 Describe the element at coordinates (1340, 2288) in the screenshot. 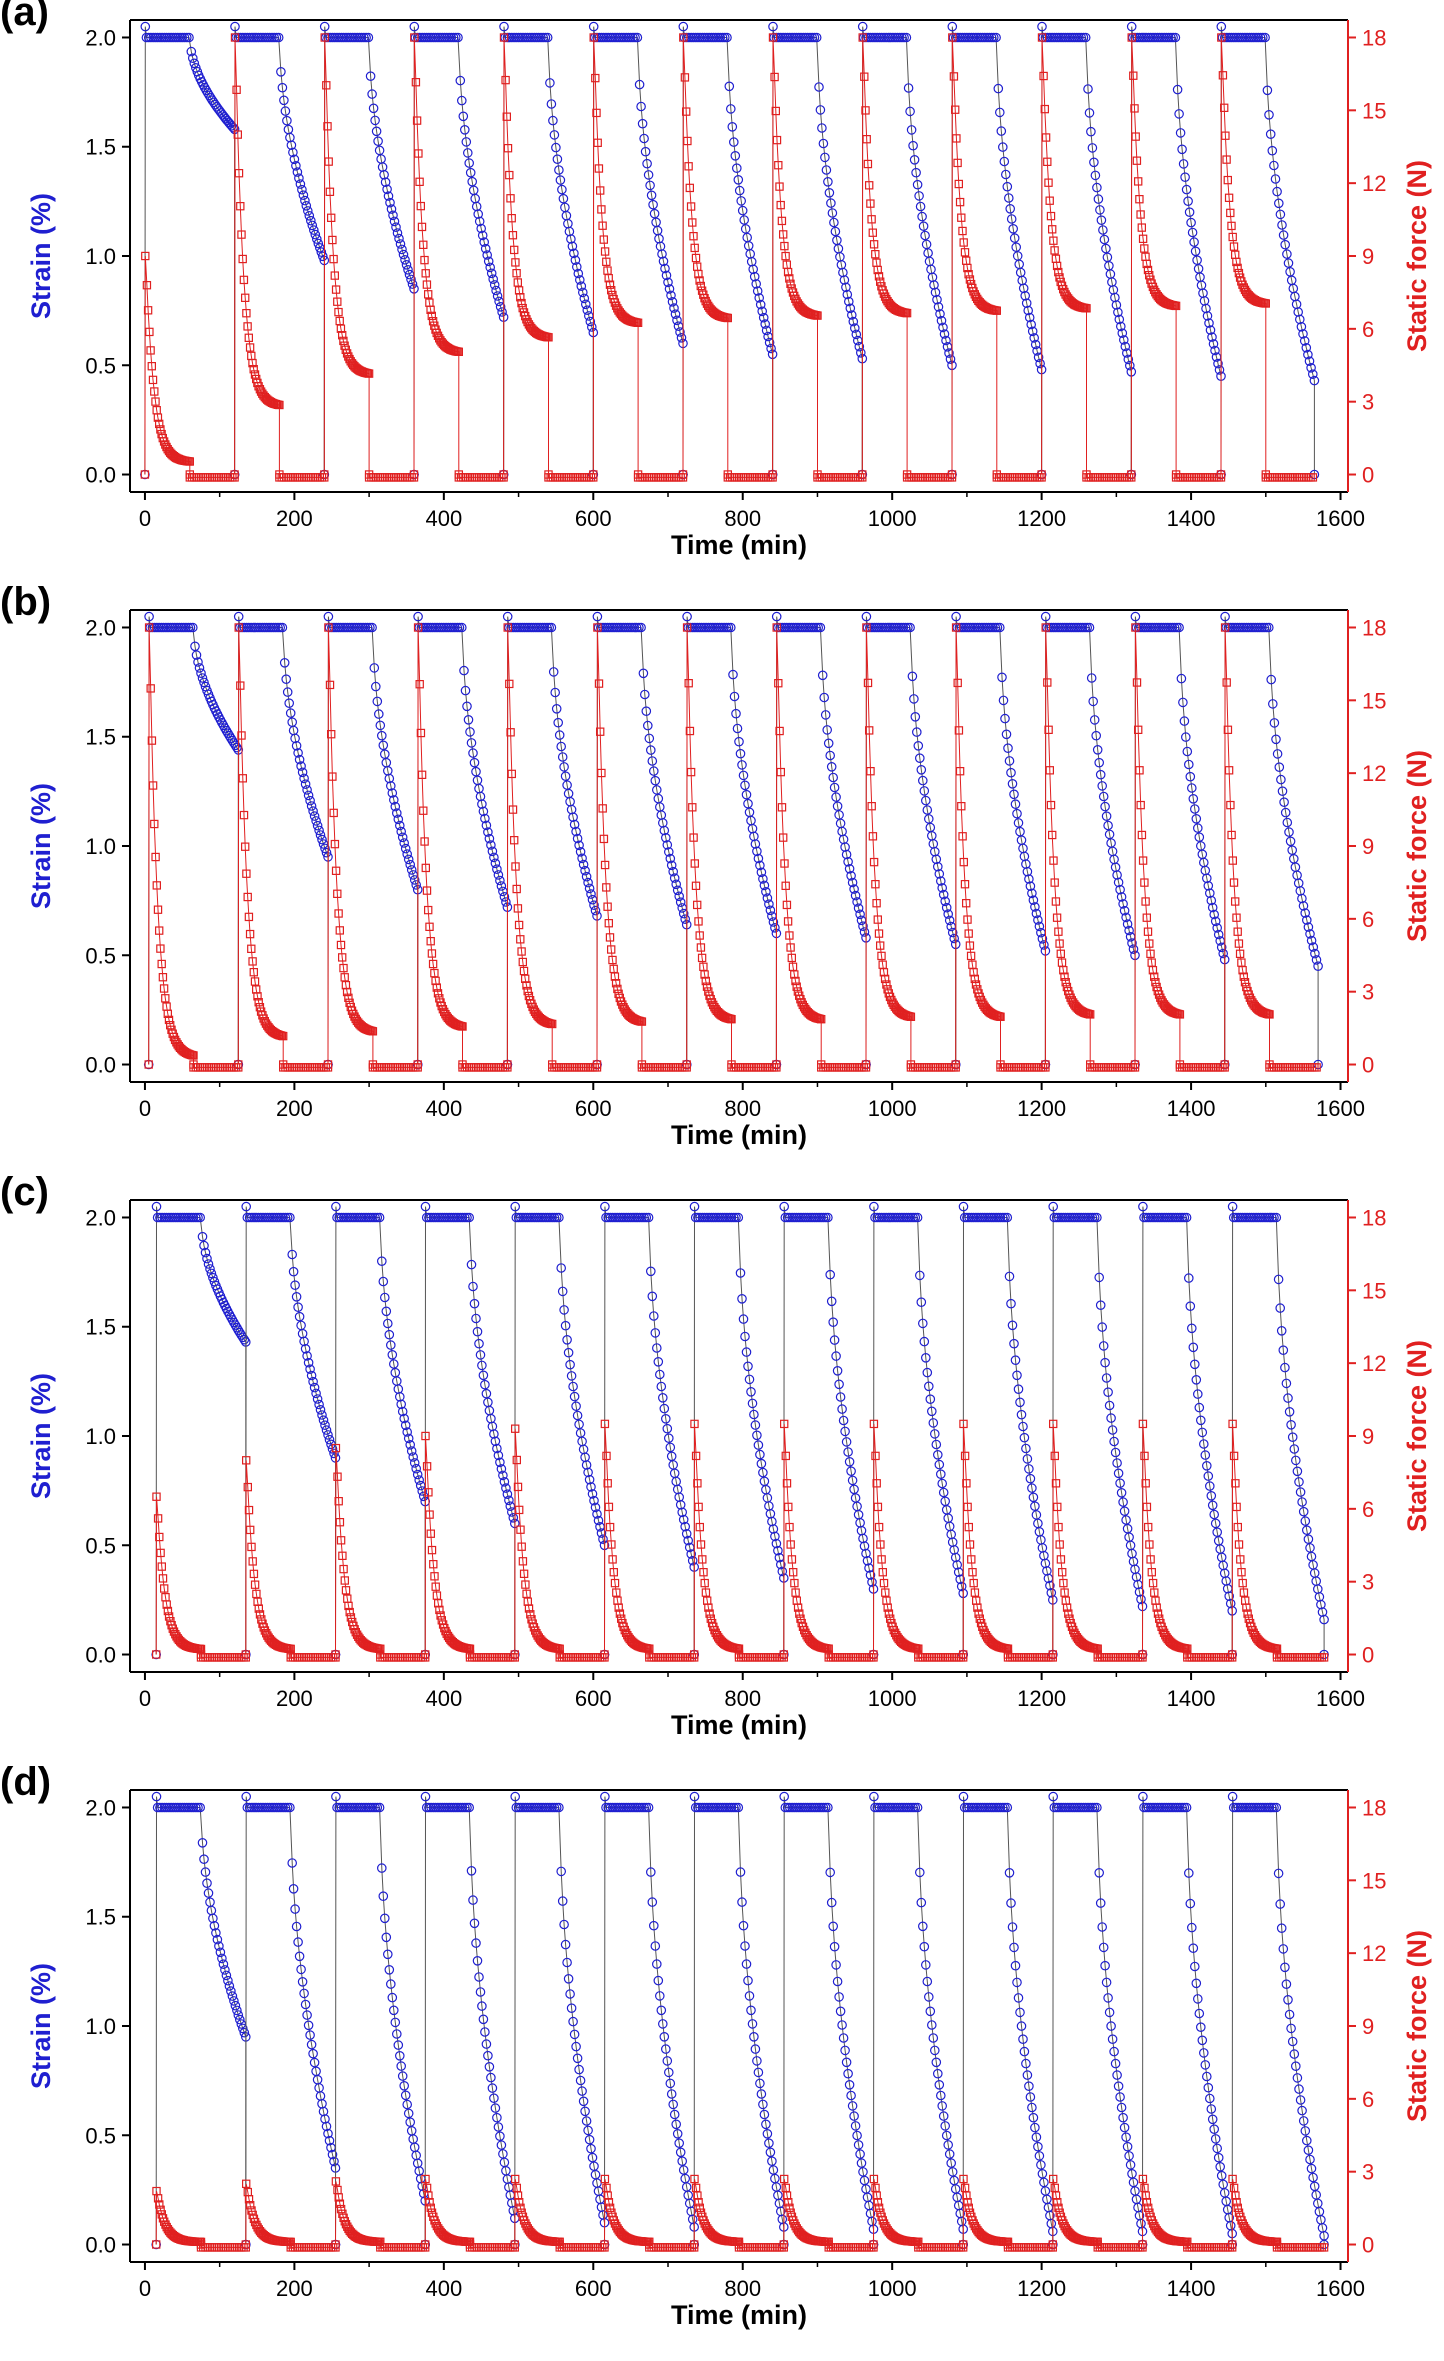

I see `x-tick-label: 1600` at that location.